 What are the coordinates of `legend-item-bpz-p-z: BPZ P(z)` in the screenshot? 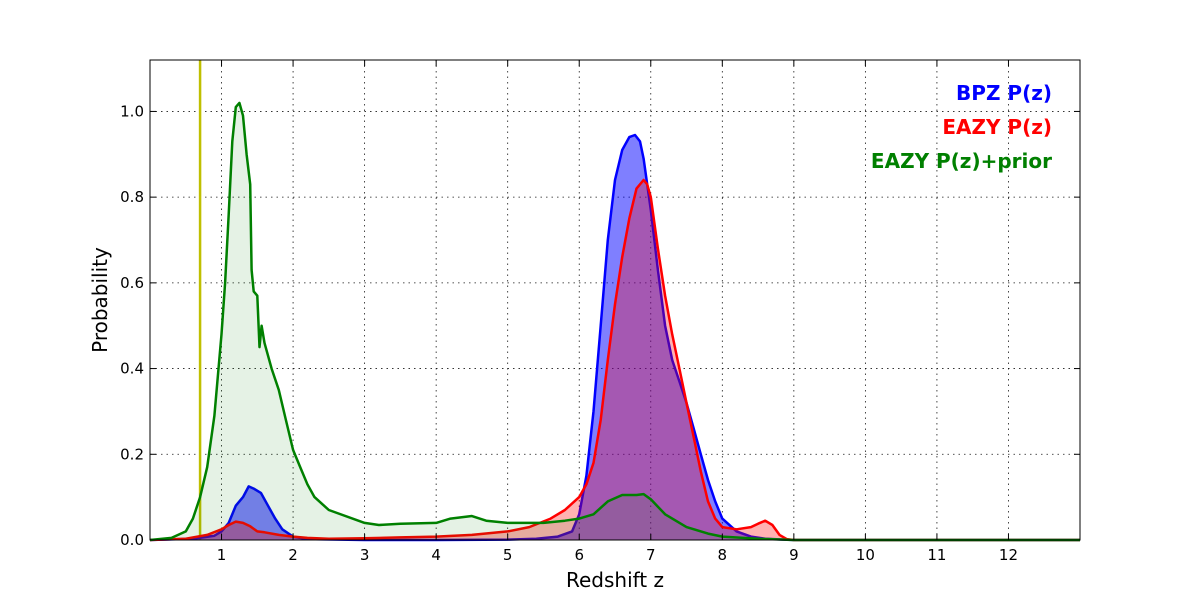 It's located at (1004, 93).